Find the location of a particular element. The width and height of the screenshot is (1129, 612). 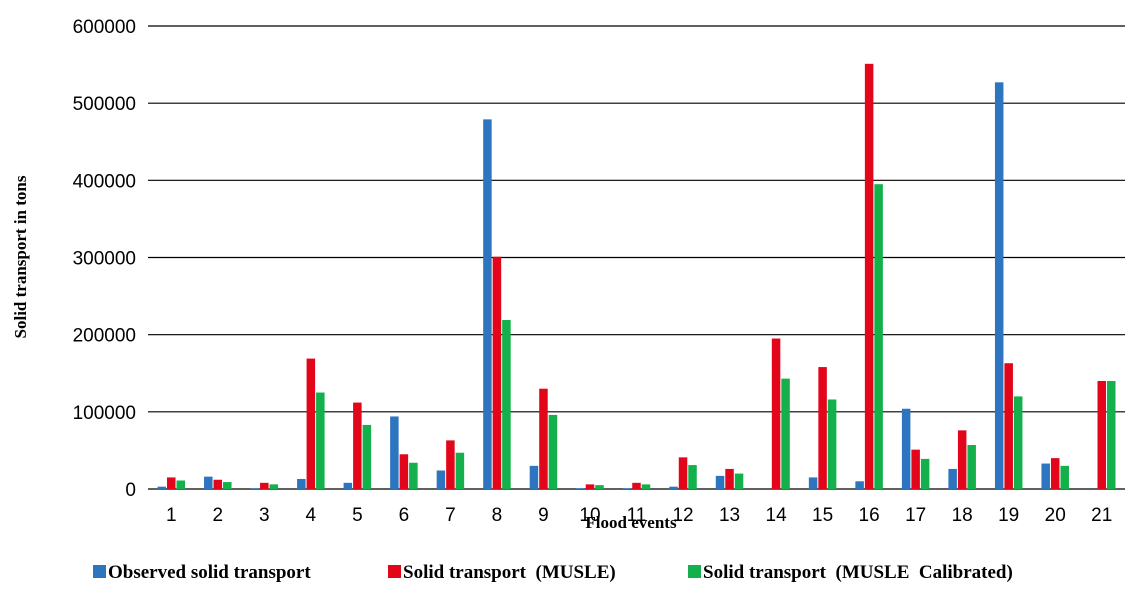

x-axis-ticks: 1 2 3 4 5 6 7 8 9 10 11 12 13 14 15 16 17 18 19 20 21 is located at coordinates (639, 515).